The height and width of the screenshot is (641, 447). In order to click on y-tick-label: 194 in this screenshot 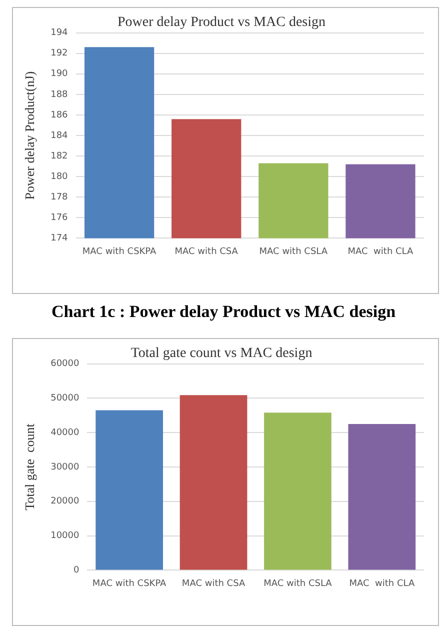, I will do `click(59, 33)`.